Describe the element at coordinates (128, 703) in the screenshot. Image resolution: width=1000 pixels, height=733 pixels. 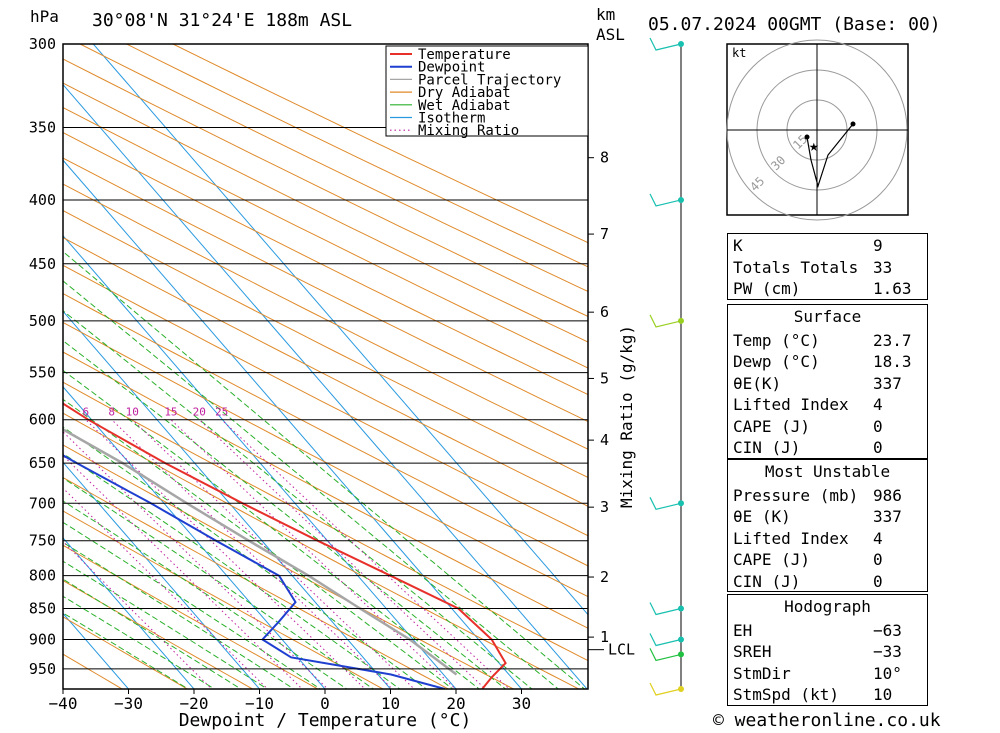
I see `x-tick-label: −30` at that location.